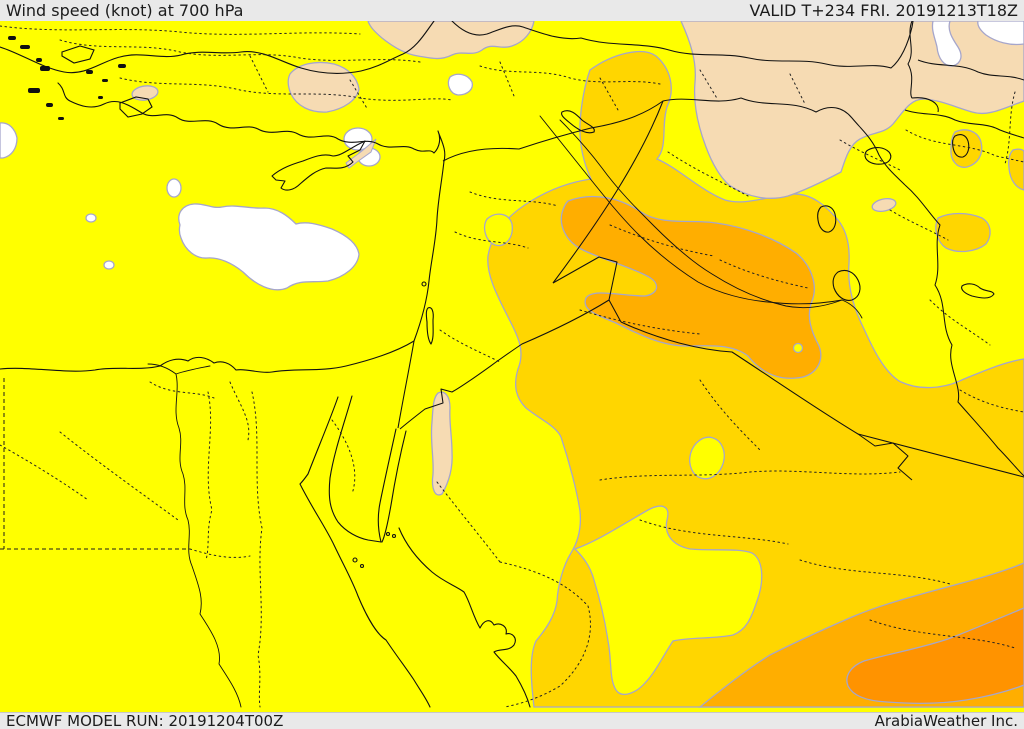 The width and height of the screenshot is (1024, 729). Describe the element at coordinates (798, 348) in the screenshot. I see `fill-light-hole` at that location.